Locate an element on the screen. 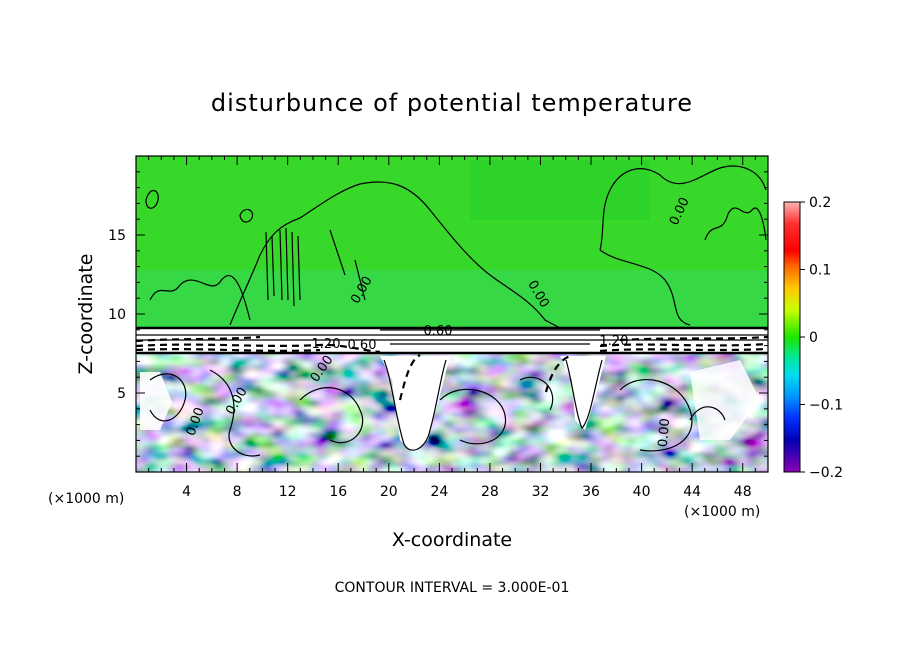 This screenshot has height=654, width=904. chart-title: disturbunce of potential temperature is located at coordinates (452, 103).